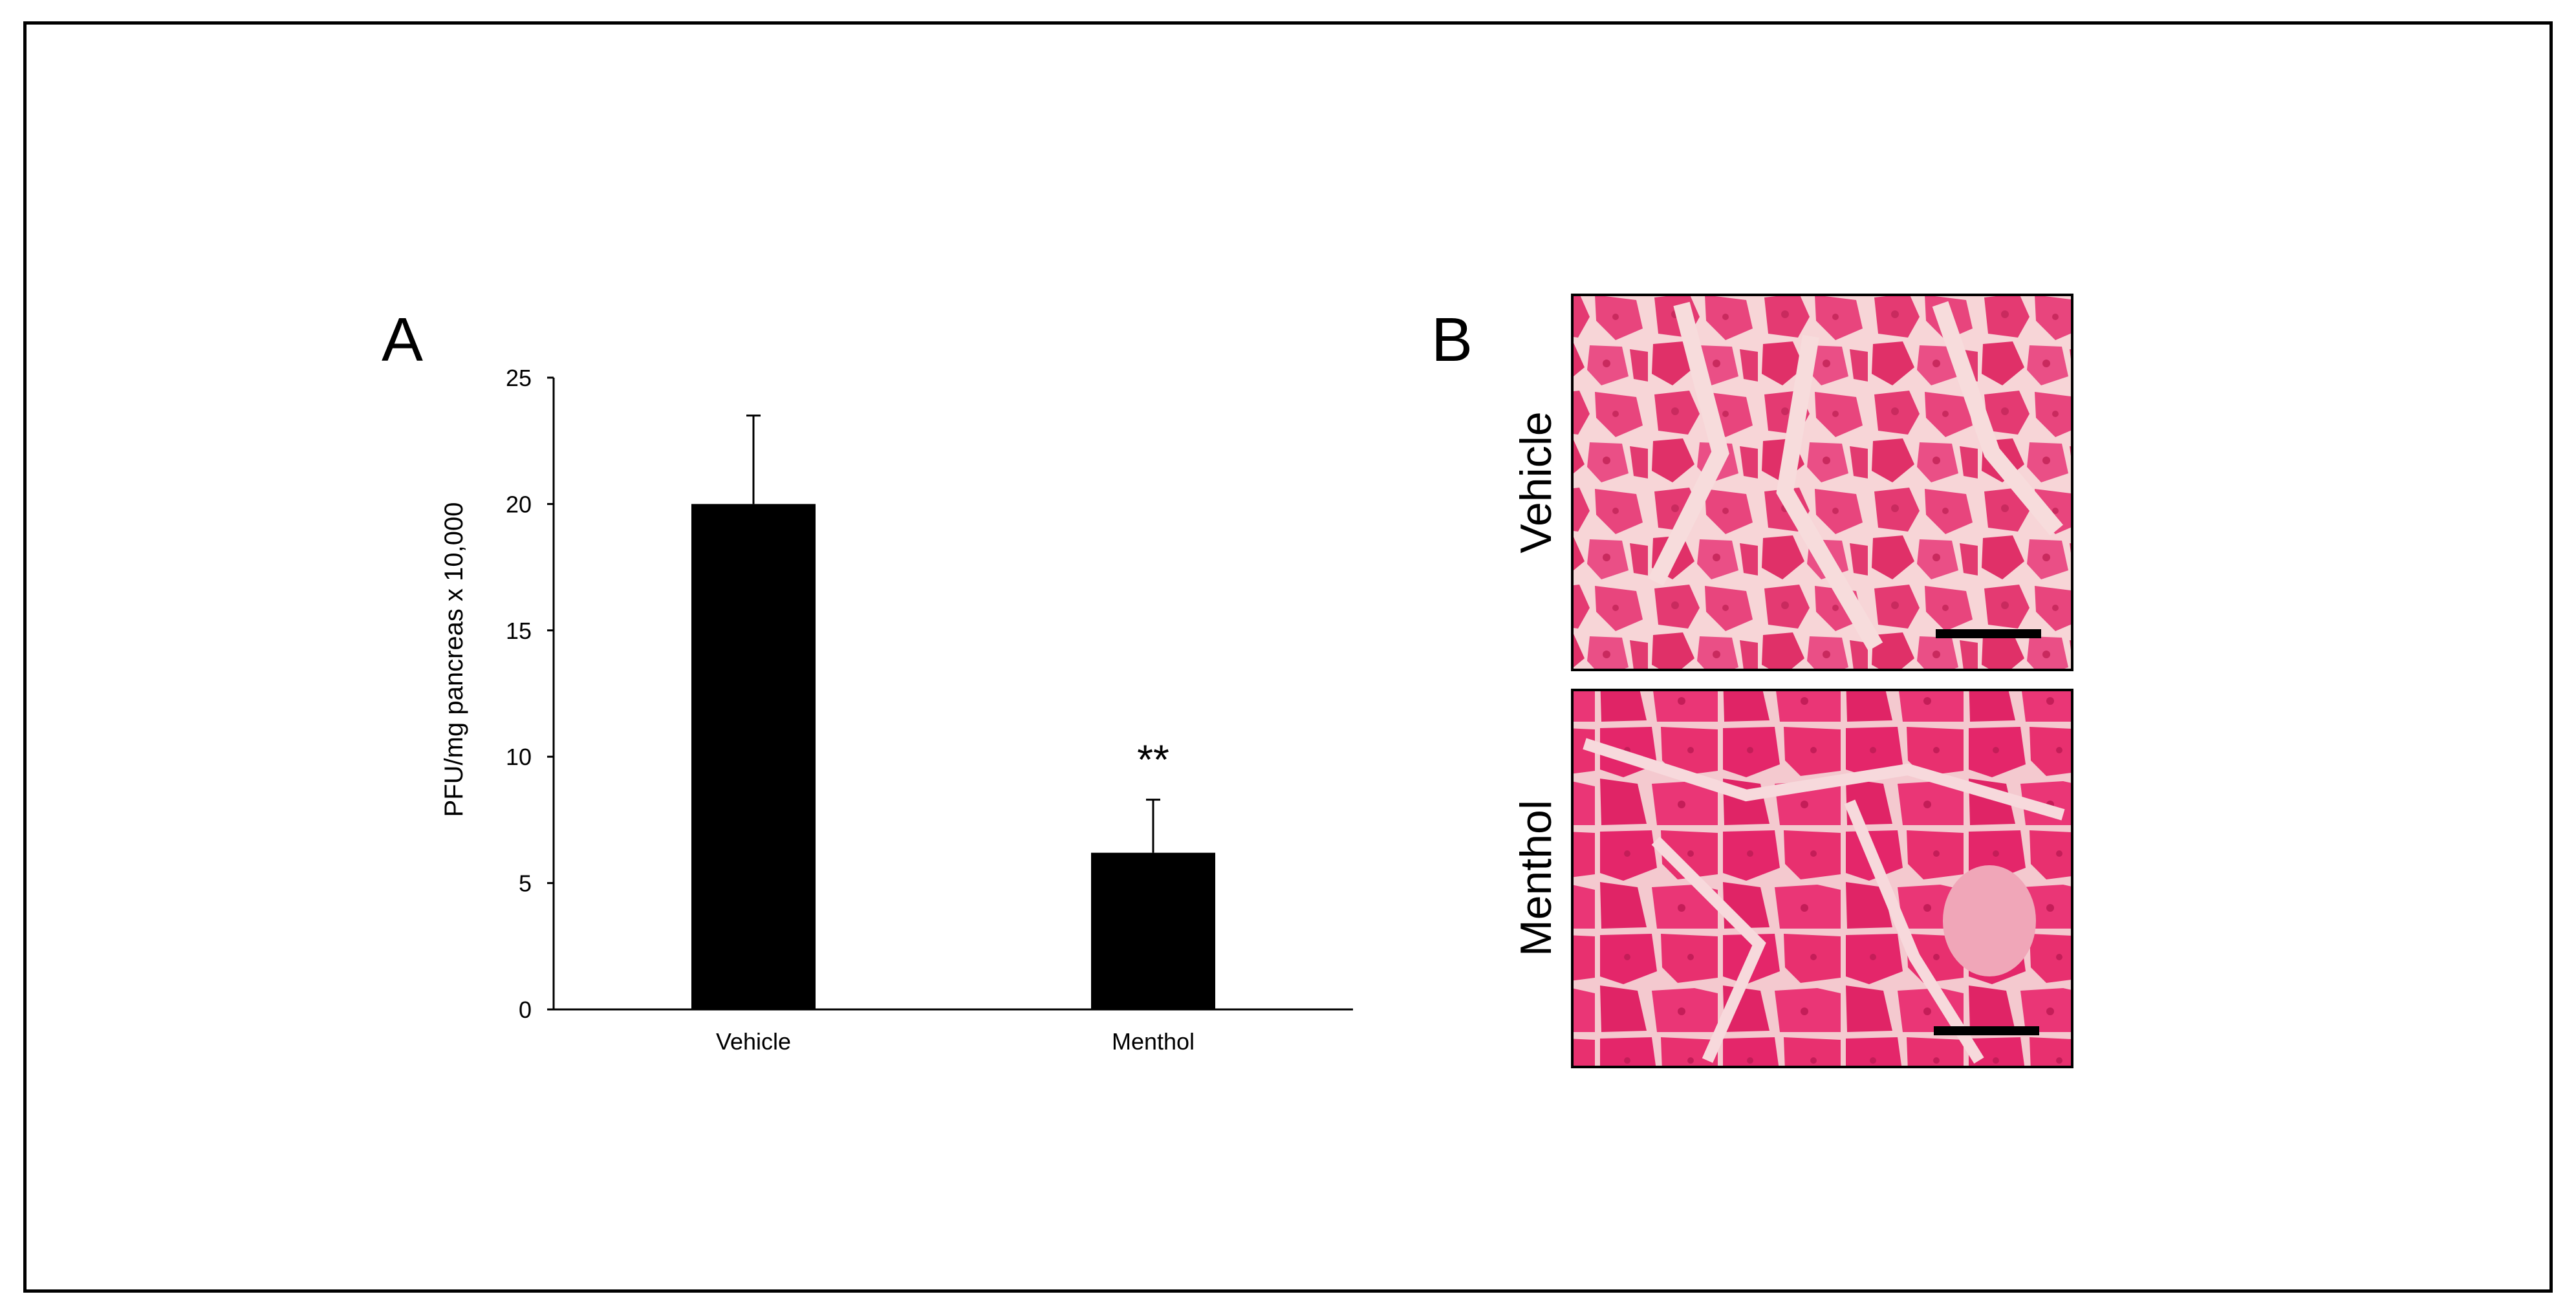  I want to click on y-axis-label: PFU/mg pancreas x 10,000, so click(454, 659).